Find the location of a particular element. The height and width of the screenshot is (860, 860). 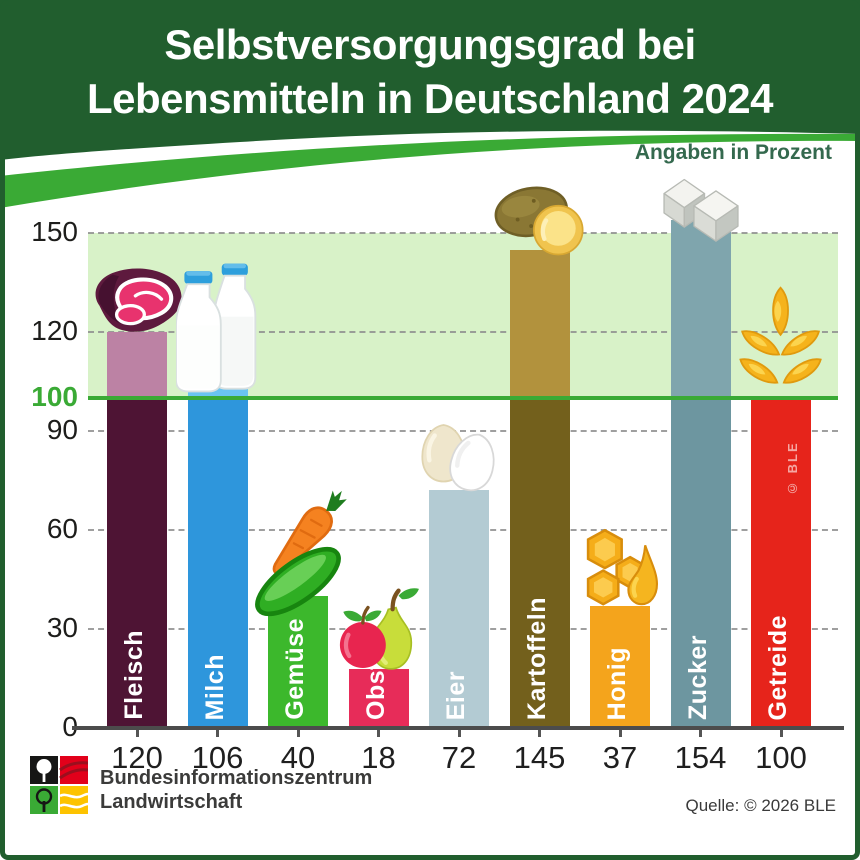

honey-icon-holder is located at coordinates (620, 571).